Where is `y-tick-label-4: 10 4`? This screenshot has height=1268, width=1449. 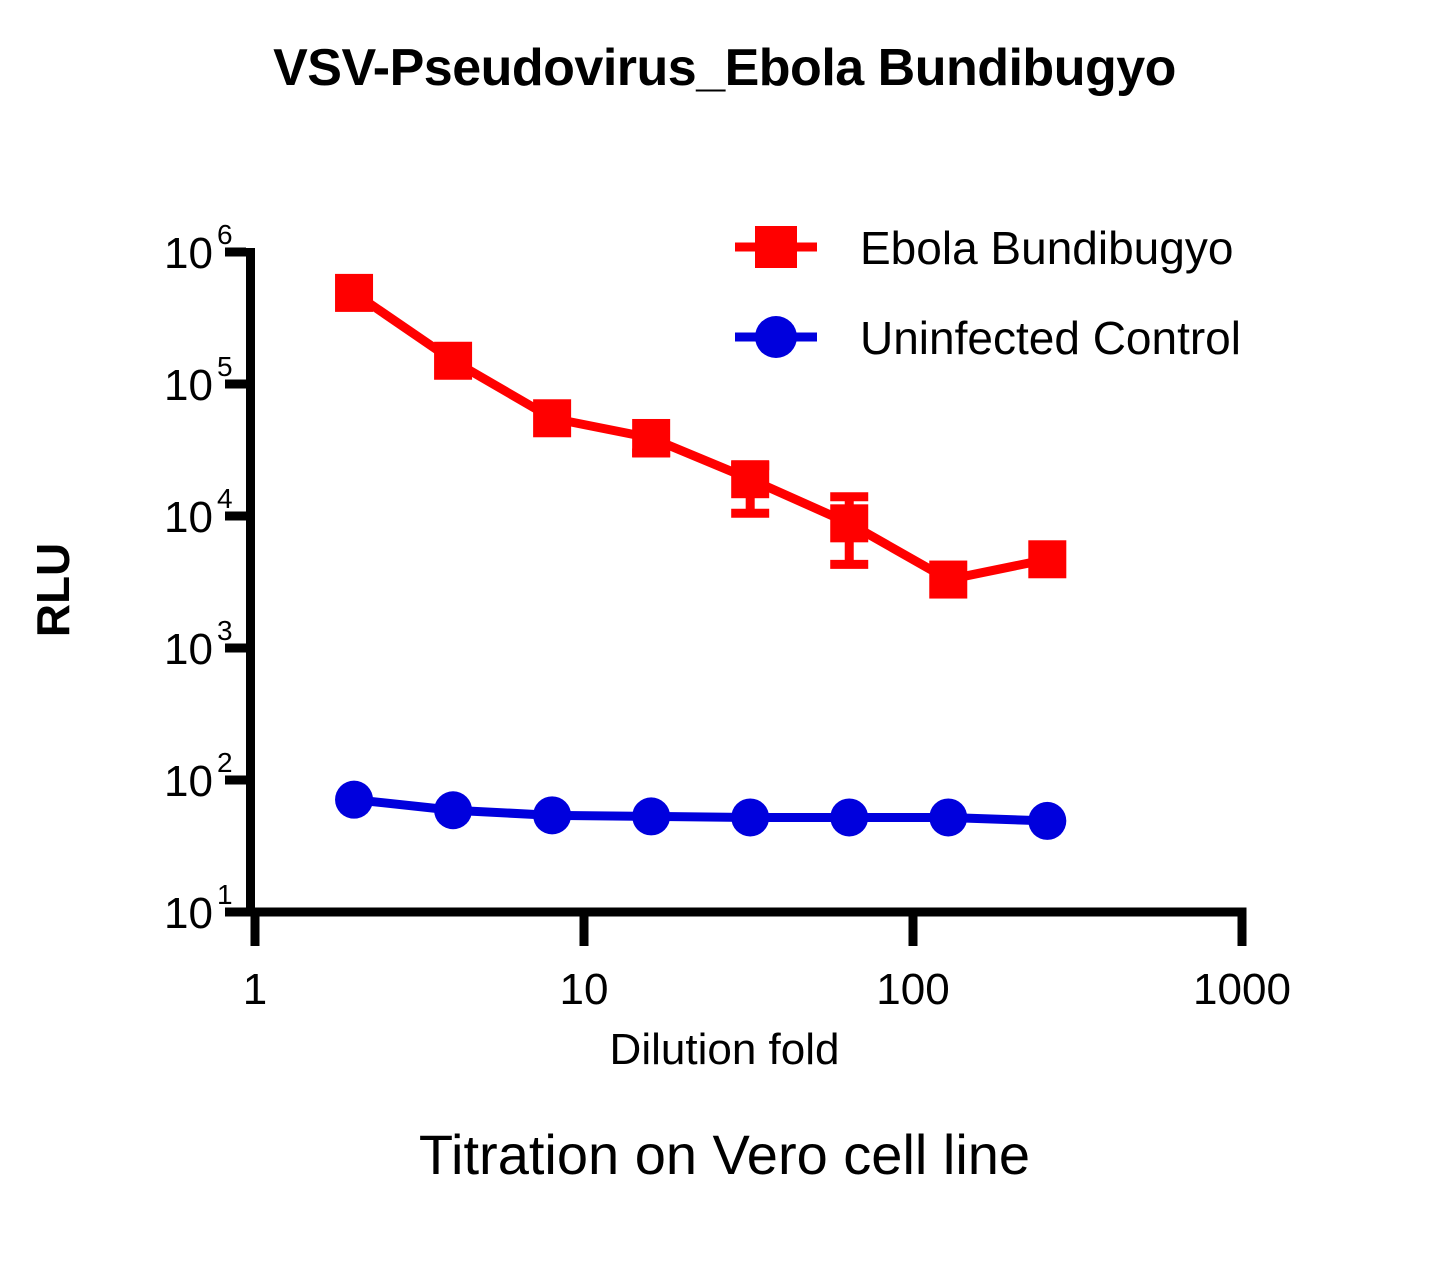
y-tick-label-4: 10 4 is located at coordinates (198, 512).